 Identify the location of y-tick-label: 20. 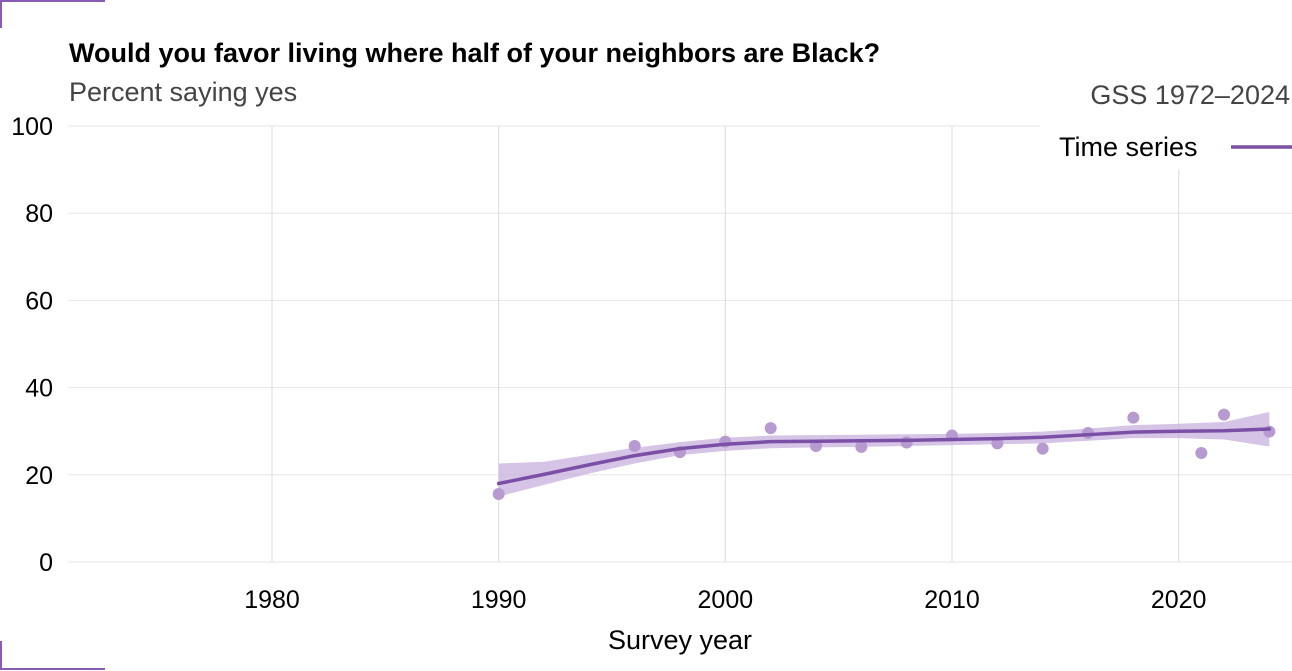
(39, 476).